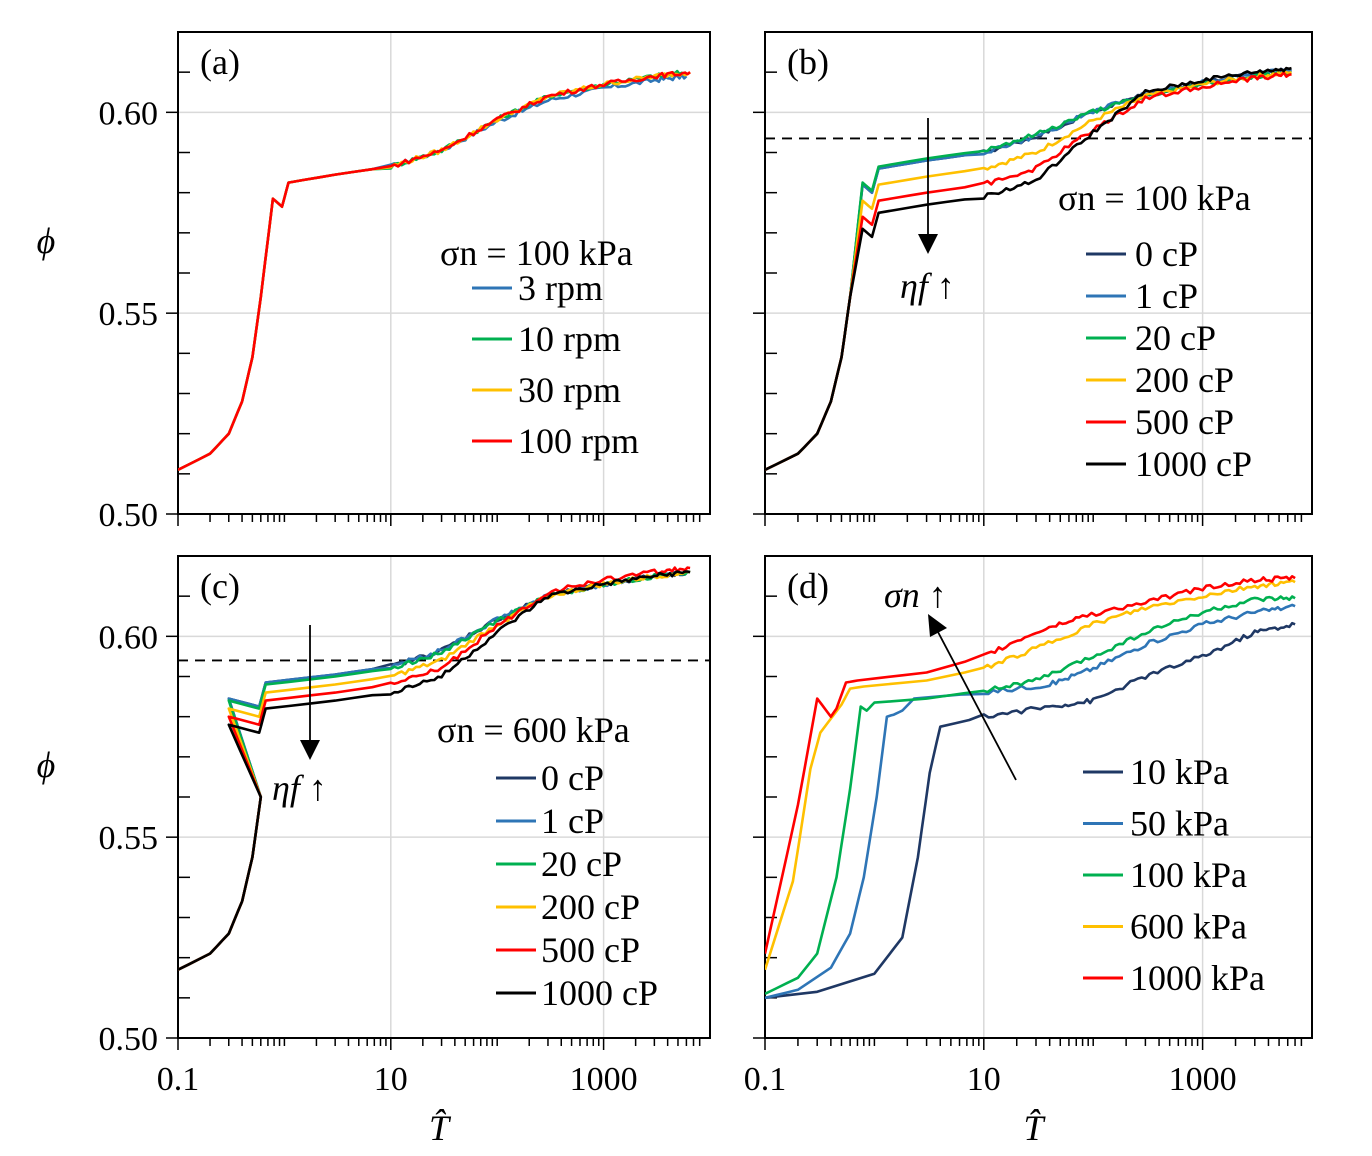 The height and width of the screenshot is (1156, 1372). I want to click on series-line-100-kPa, so click(1030, 795).